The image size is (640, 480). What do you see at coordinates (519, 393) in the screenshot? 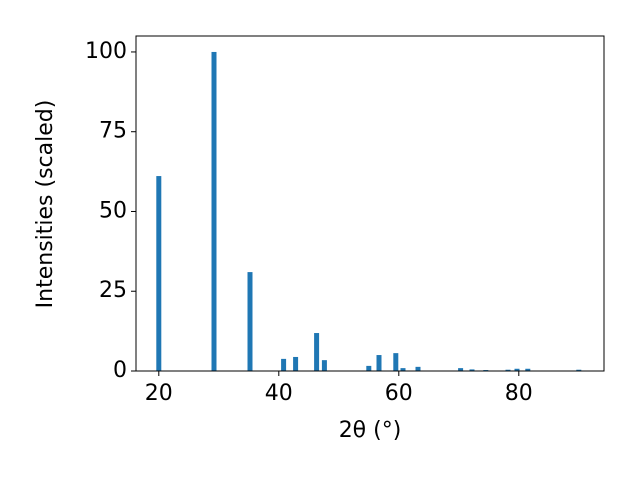
I see `x-tick-label: 80` at bounding box center [519, 393].